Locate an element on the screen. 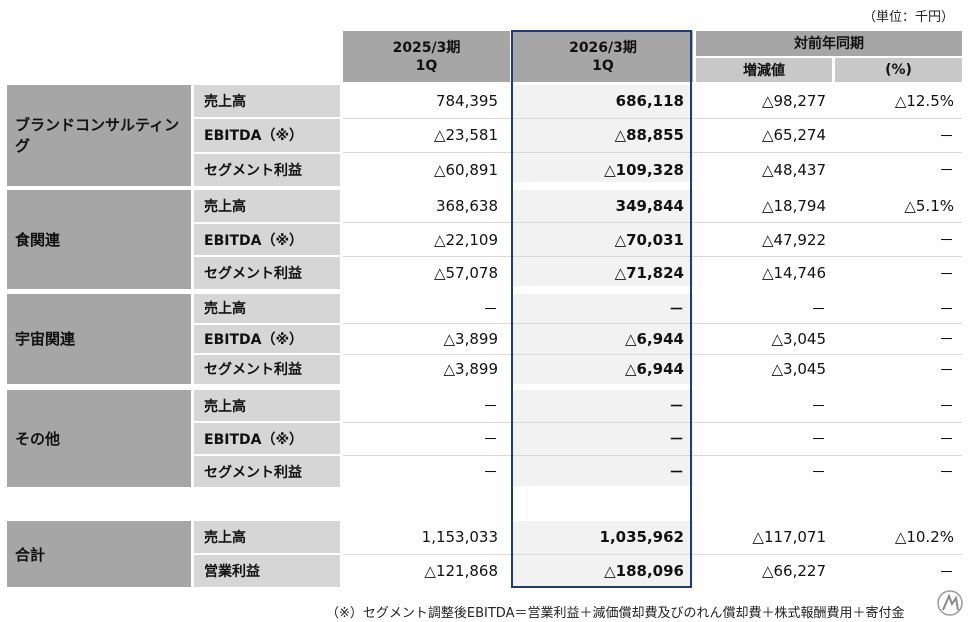  segment-name: 合計 is located at coordinates (99, 554).